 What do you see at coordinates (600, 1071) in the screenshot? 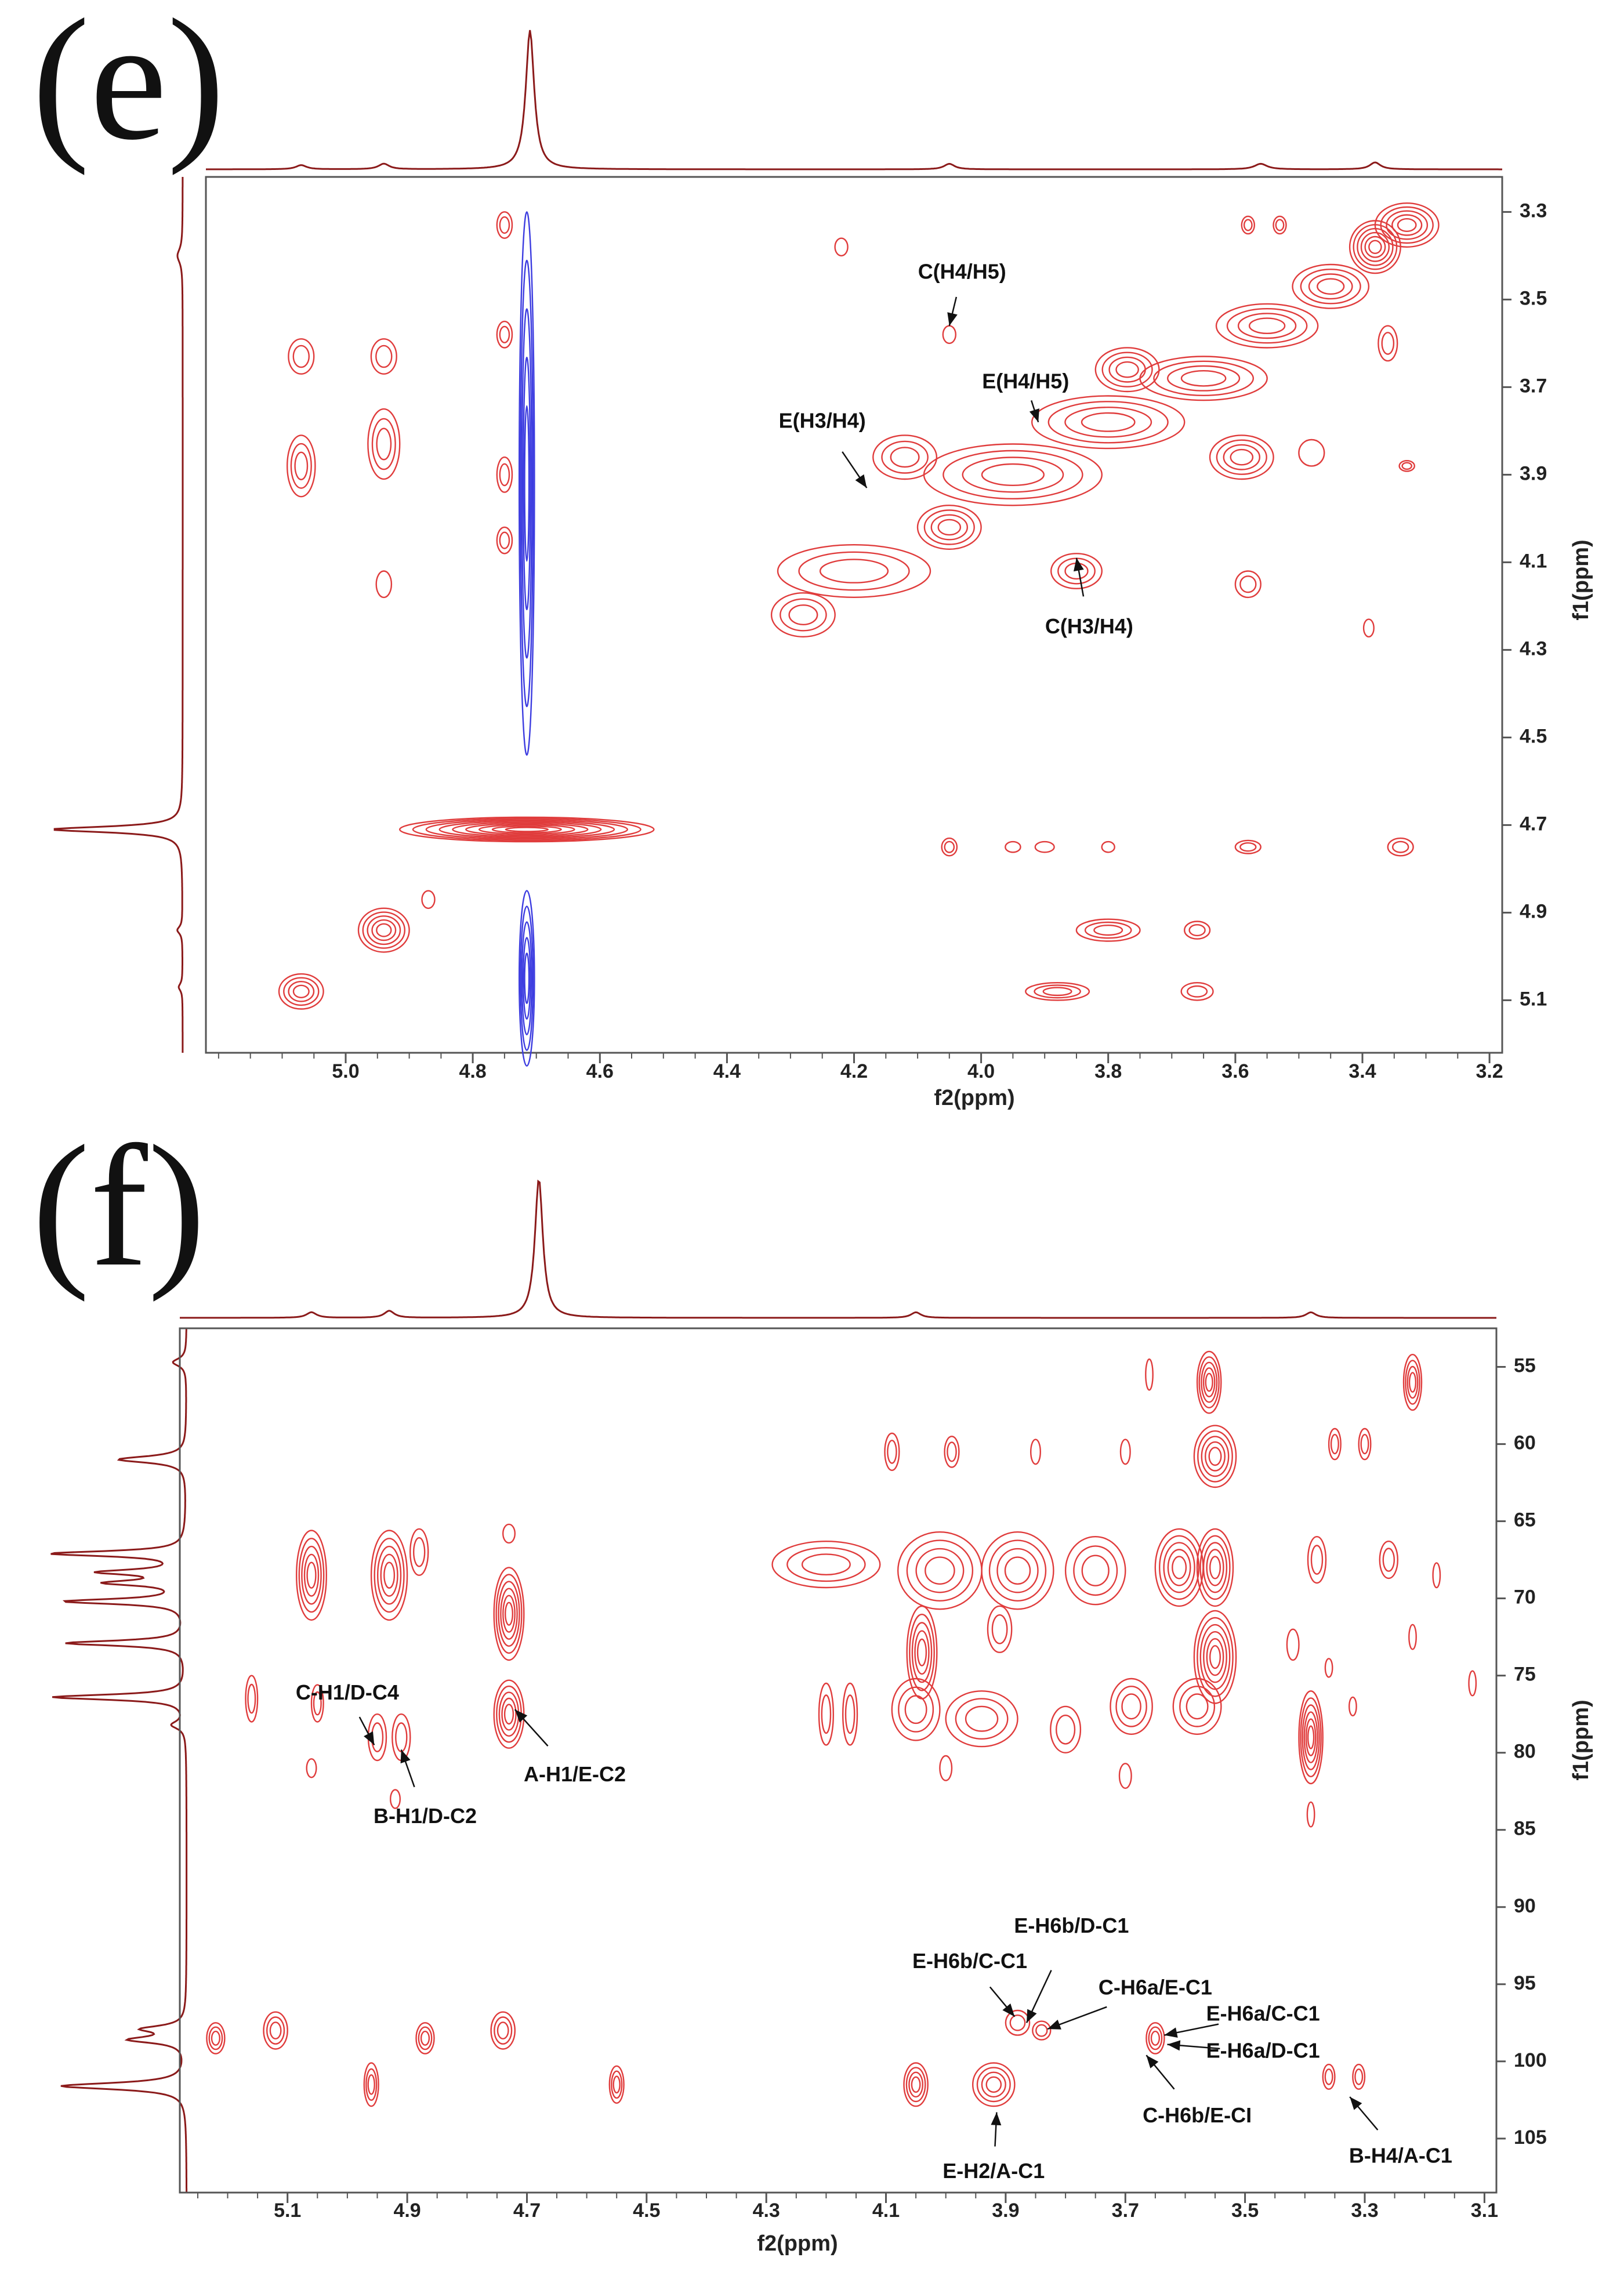
I see `x-tick-label: 4.6` at bounding box center [600, 1071].